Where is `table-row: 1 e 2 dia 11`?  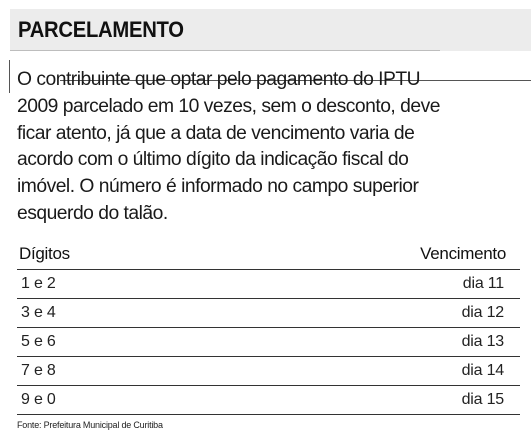 table-row: 1 e 2 dia 11 is located at coordinates (268, 284).